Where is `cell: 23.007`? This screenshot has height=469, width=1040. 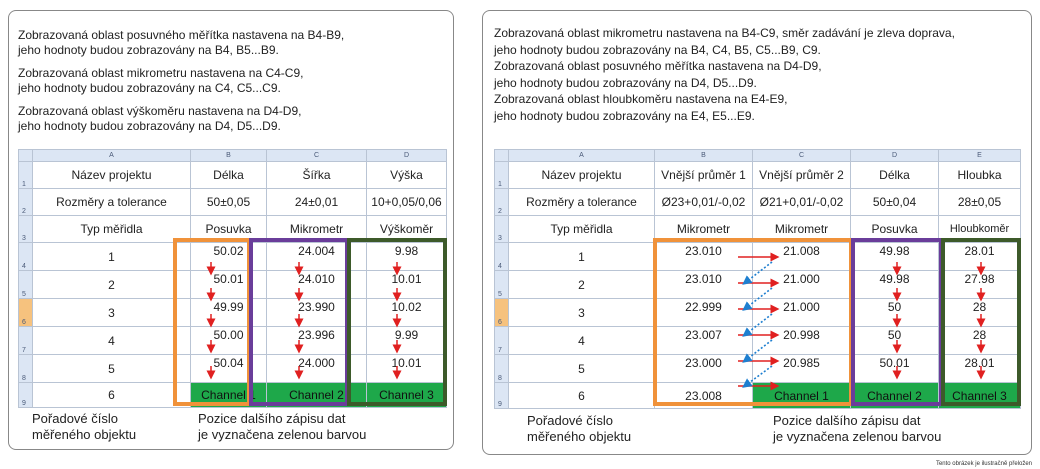
cell: 23.007 is located at coordinates (703, 340).